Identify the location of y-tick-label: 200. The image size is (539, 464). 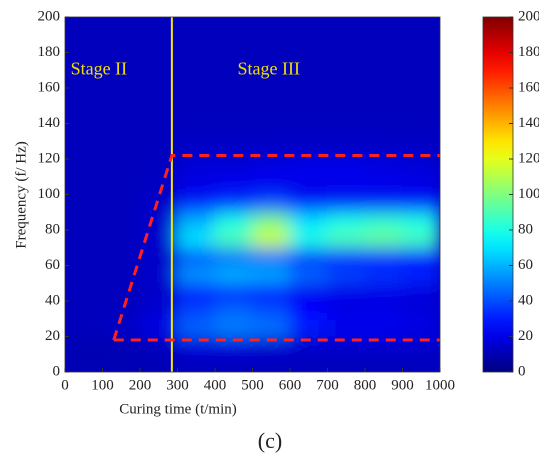
(49, 16).